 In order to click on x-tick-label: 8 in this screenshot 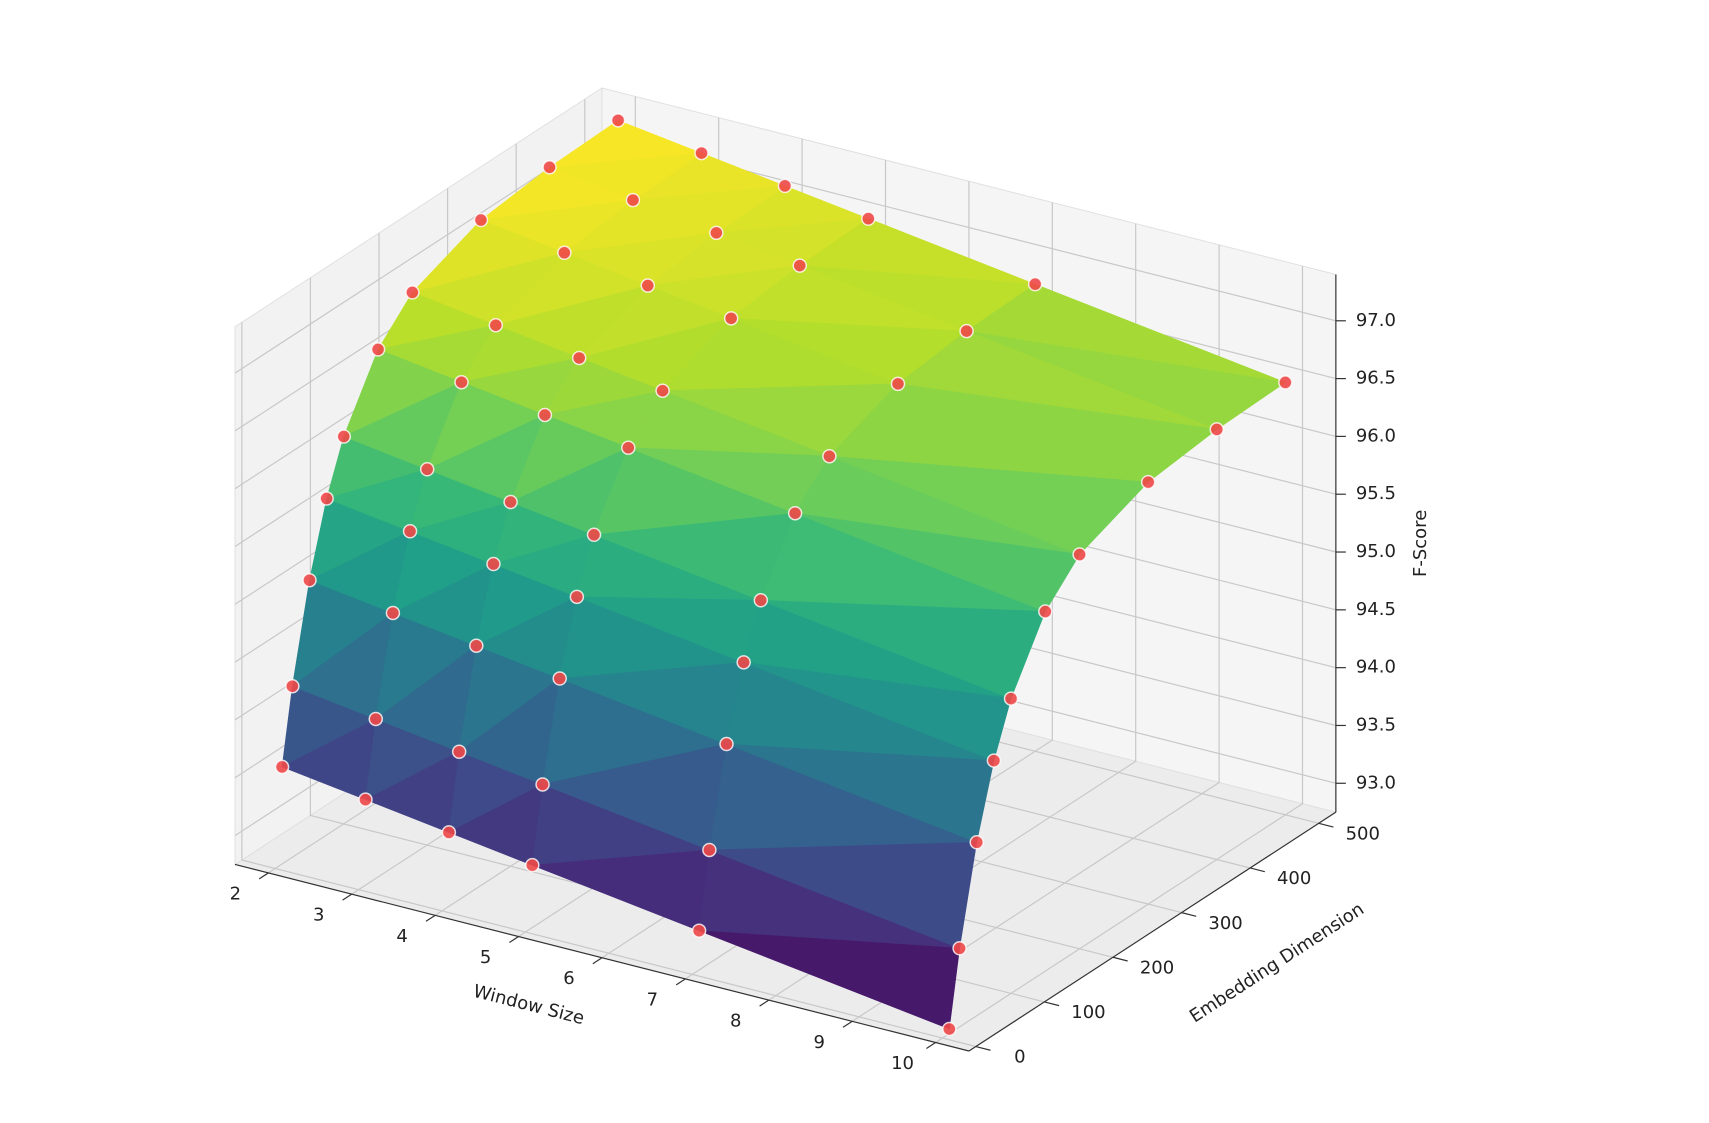, I will do `click(735, 1021)`.